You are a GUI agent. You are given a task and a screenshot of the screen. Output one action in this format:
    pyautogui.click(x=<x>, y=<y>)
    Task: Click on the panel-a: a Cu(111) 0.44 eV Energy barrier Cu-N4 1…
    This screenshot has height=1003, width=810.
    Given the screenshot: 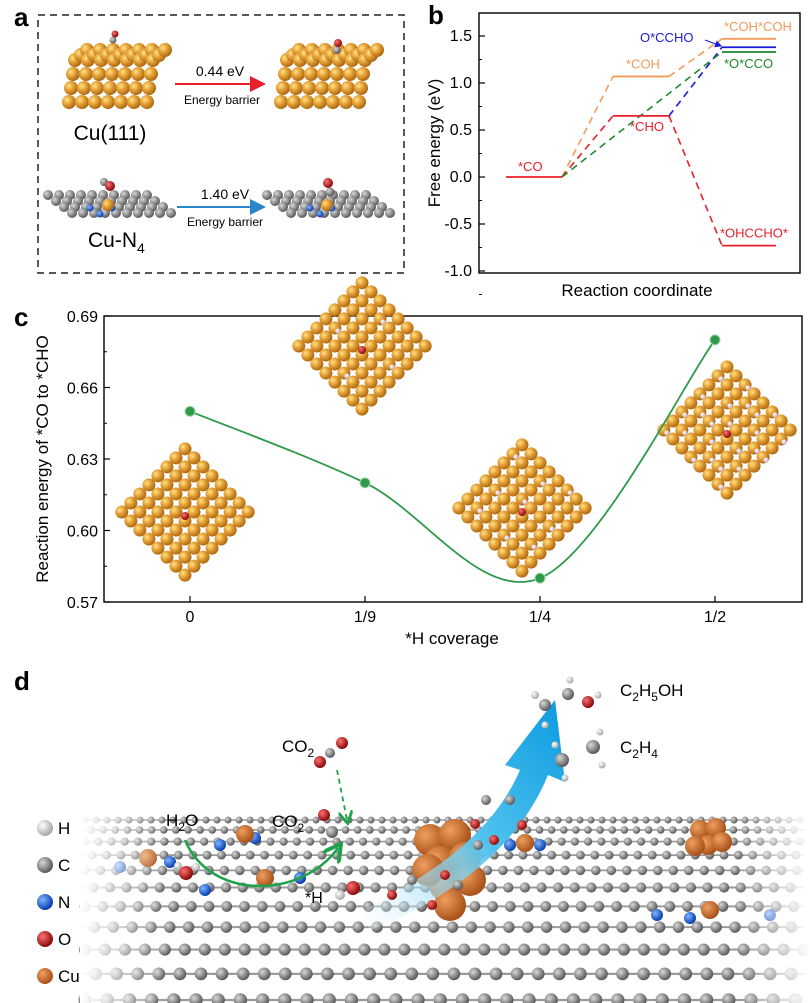 What is the action you would take?
    pyautogui.click(x=209, y=138)
    